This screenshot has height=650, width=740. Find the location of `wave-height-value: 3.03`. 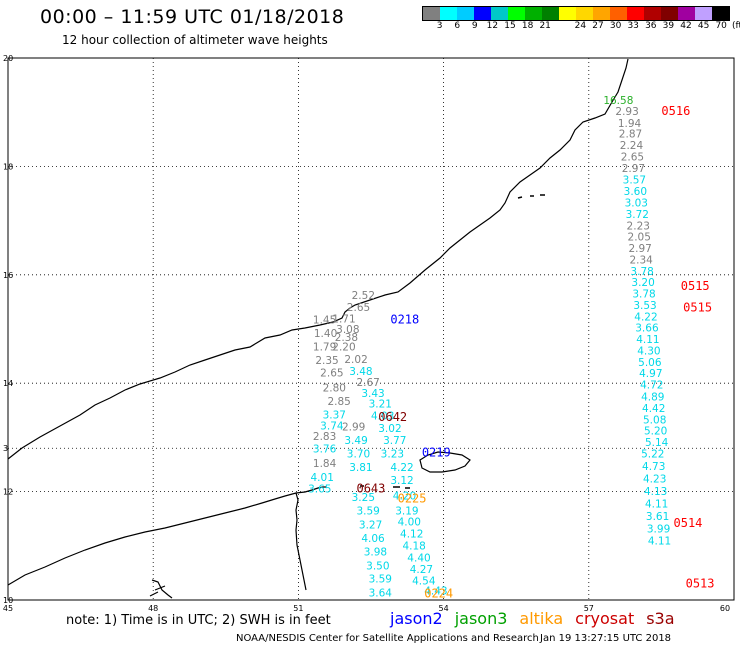

wave-height-value: 3.03 is located at coordinates (636, 204).